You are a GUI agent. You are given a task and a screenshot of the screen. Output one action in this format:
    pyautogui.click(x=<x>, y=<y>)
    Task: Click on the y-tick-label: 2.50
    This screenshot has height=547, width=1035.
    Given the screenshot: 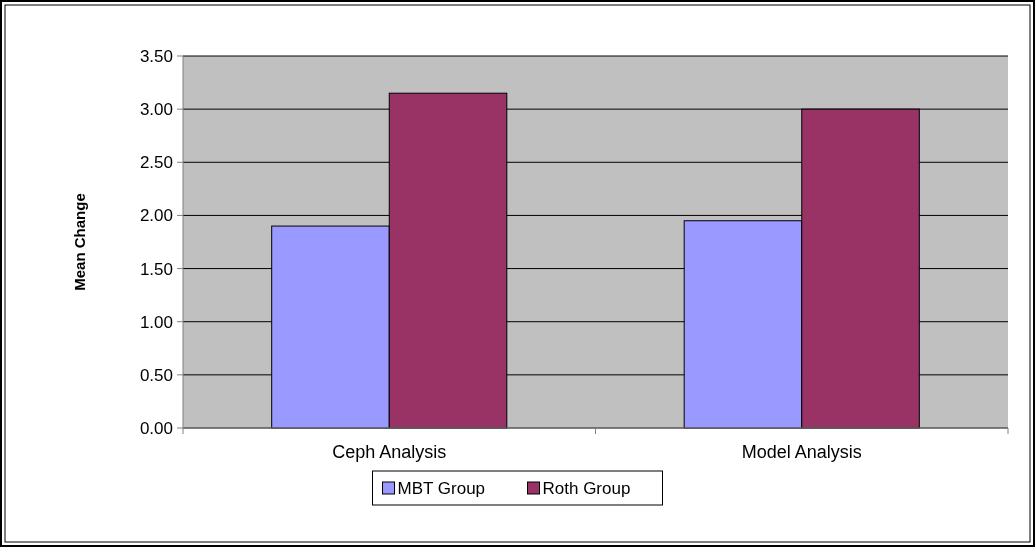 What is the action you would take?
    pyautogui.click(x=156, y=163)
    